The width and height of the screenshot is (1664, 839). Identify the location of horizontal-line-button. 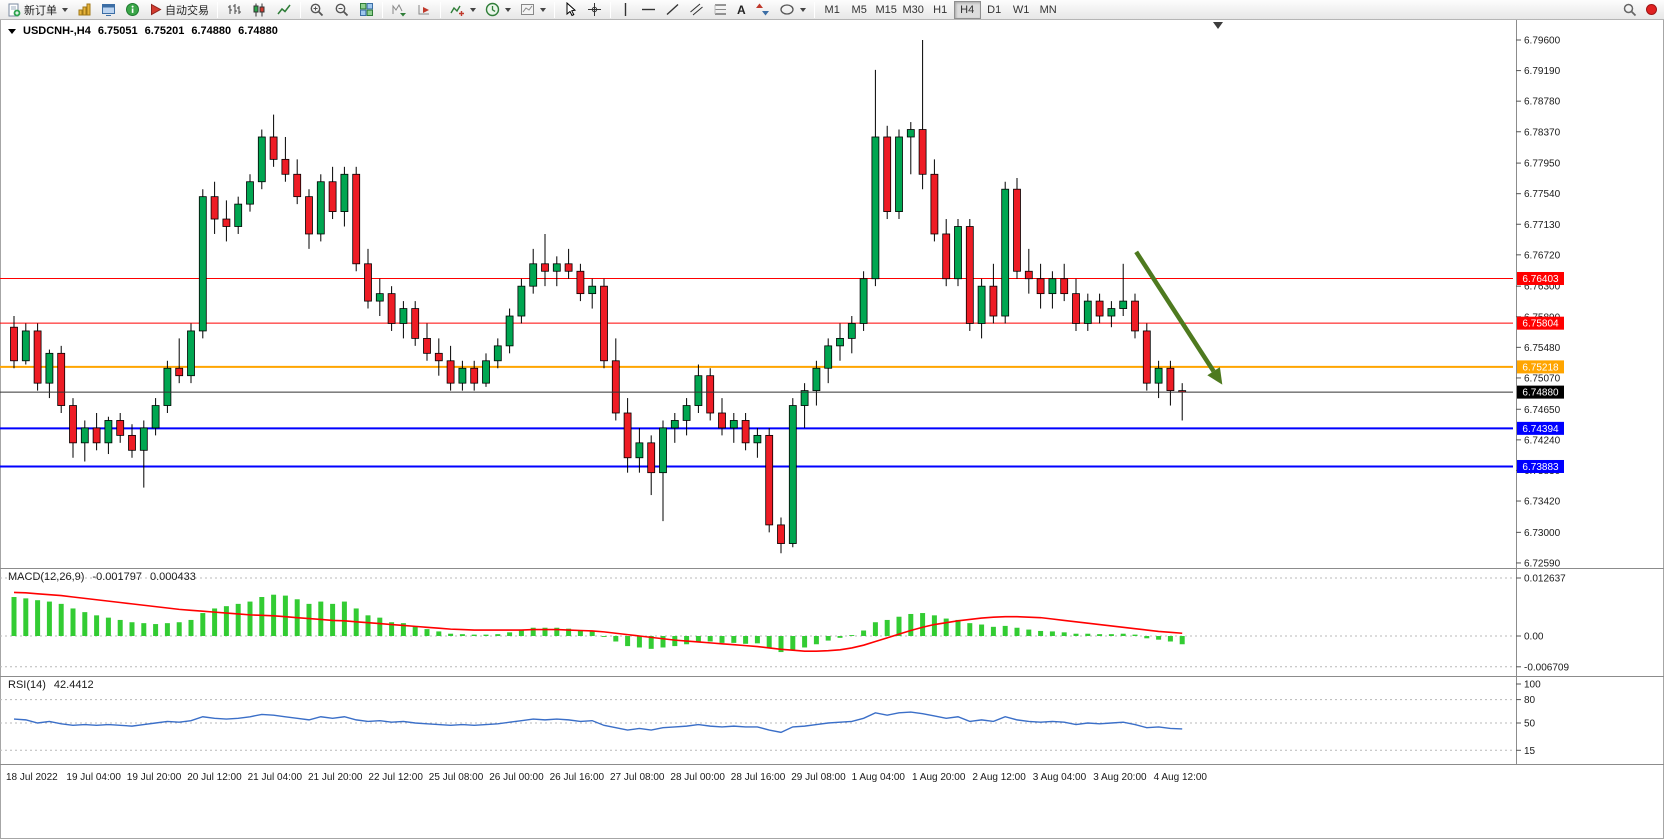
(648, 10).